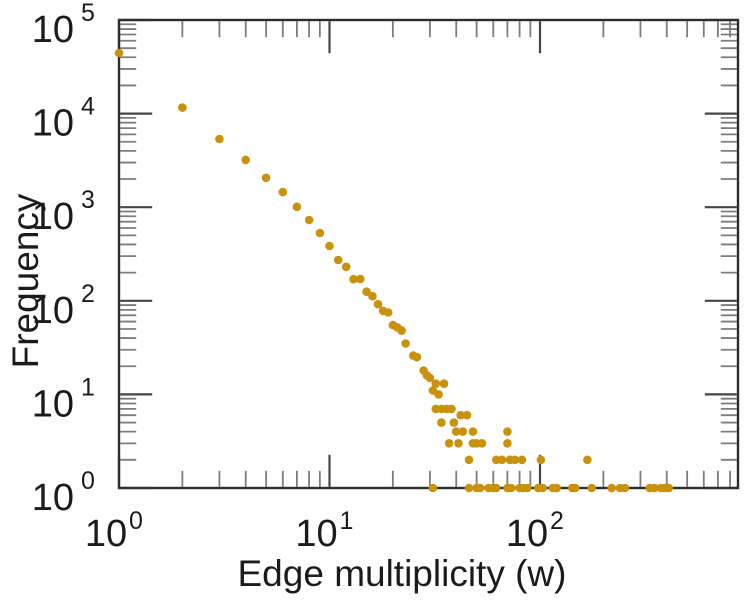  I want to click on y-tick-exponent: 2, so click(88, 294).